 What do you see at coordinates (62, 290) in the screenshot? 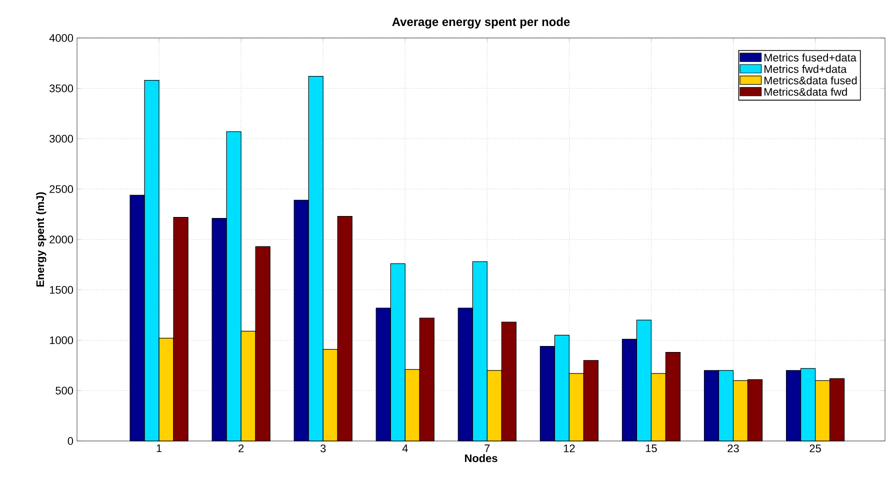
I see `y-tick-label: 1500` at bounding box center [62, 290].